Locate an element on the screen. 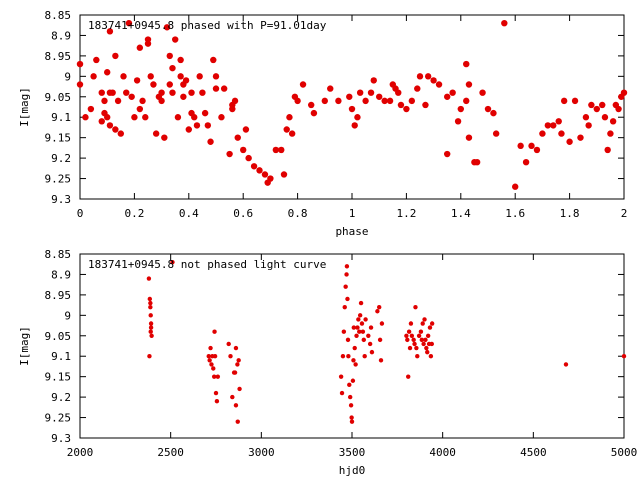  y-tick-label: 9.05 is located at coordinates (58, 336).